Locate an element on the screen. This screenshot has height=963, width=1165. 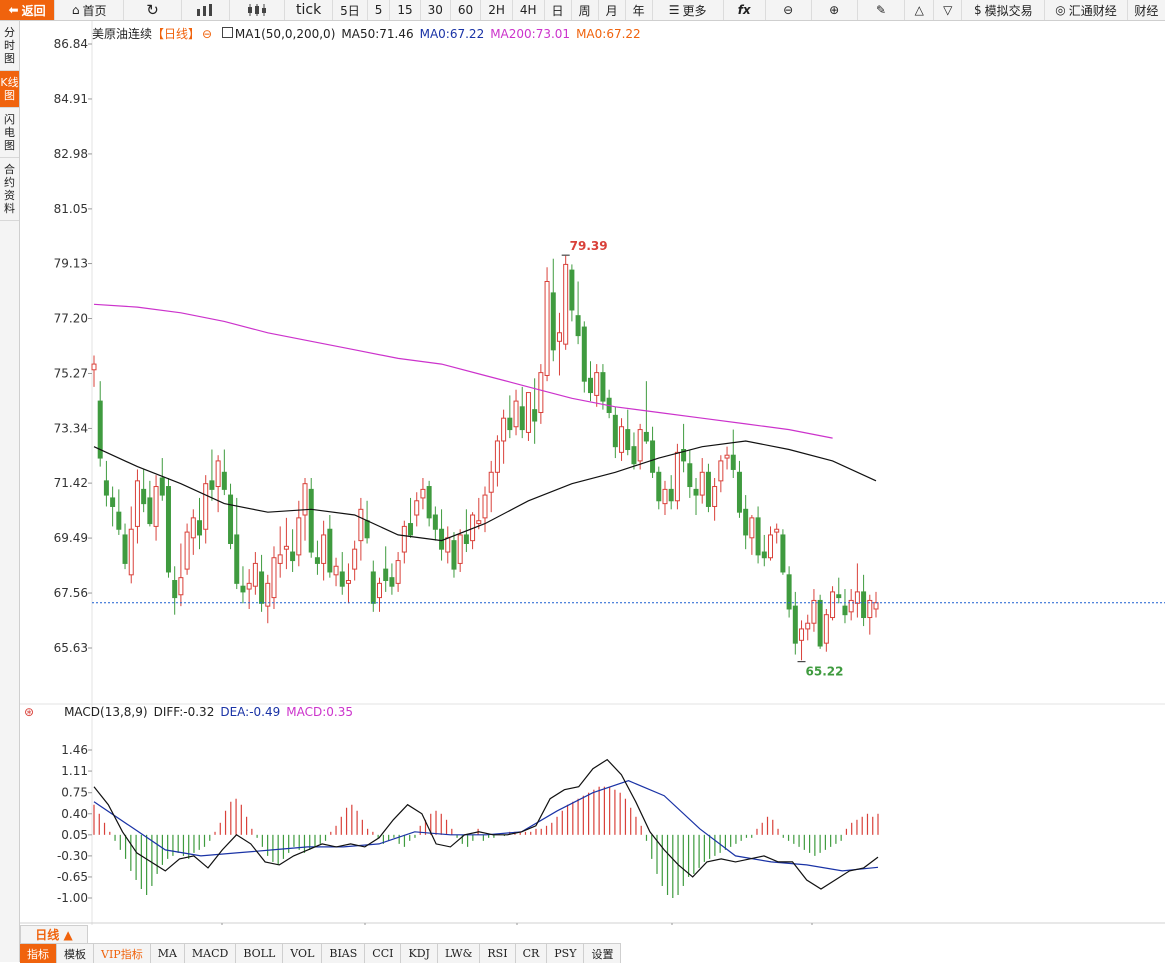
period-year: 年 is located at coordinates (639, 10).